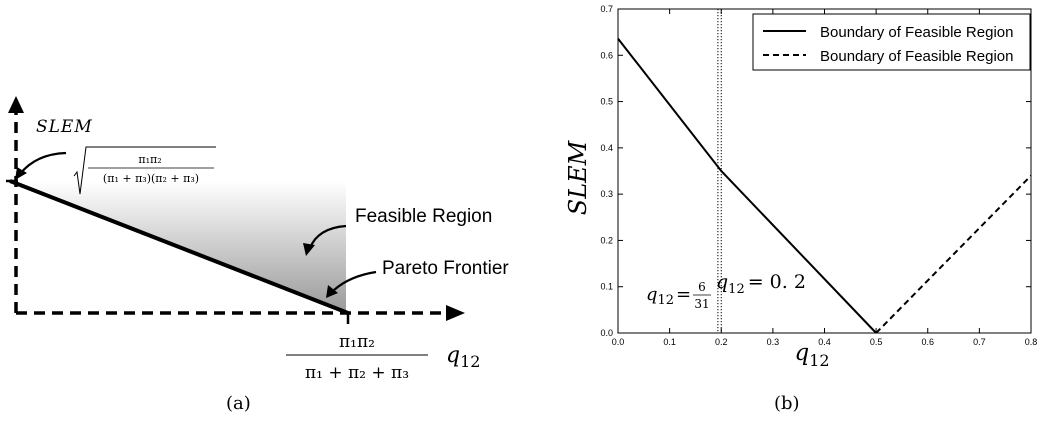 Image resolution: width=1043 pixels, height=423 pixels. What do you see at coordinates (606, 9) in the screenshot?
I see `y-tick-label: 0.7` at bounding box center [606, 9].